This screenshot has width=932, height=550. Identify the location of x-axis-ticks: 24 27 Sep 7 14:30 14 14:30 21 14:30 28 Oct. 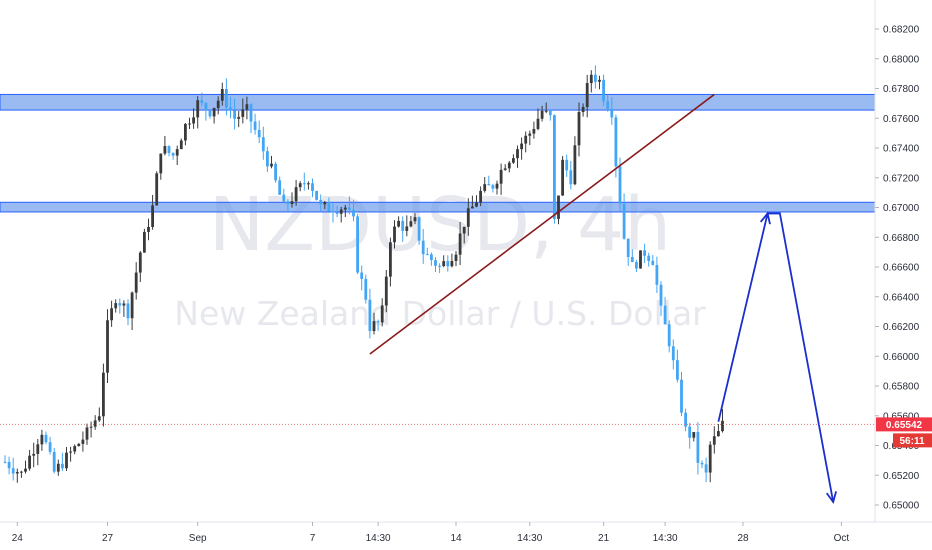
(430, 533).